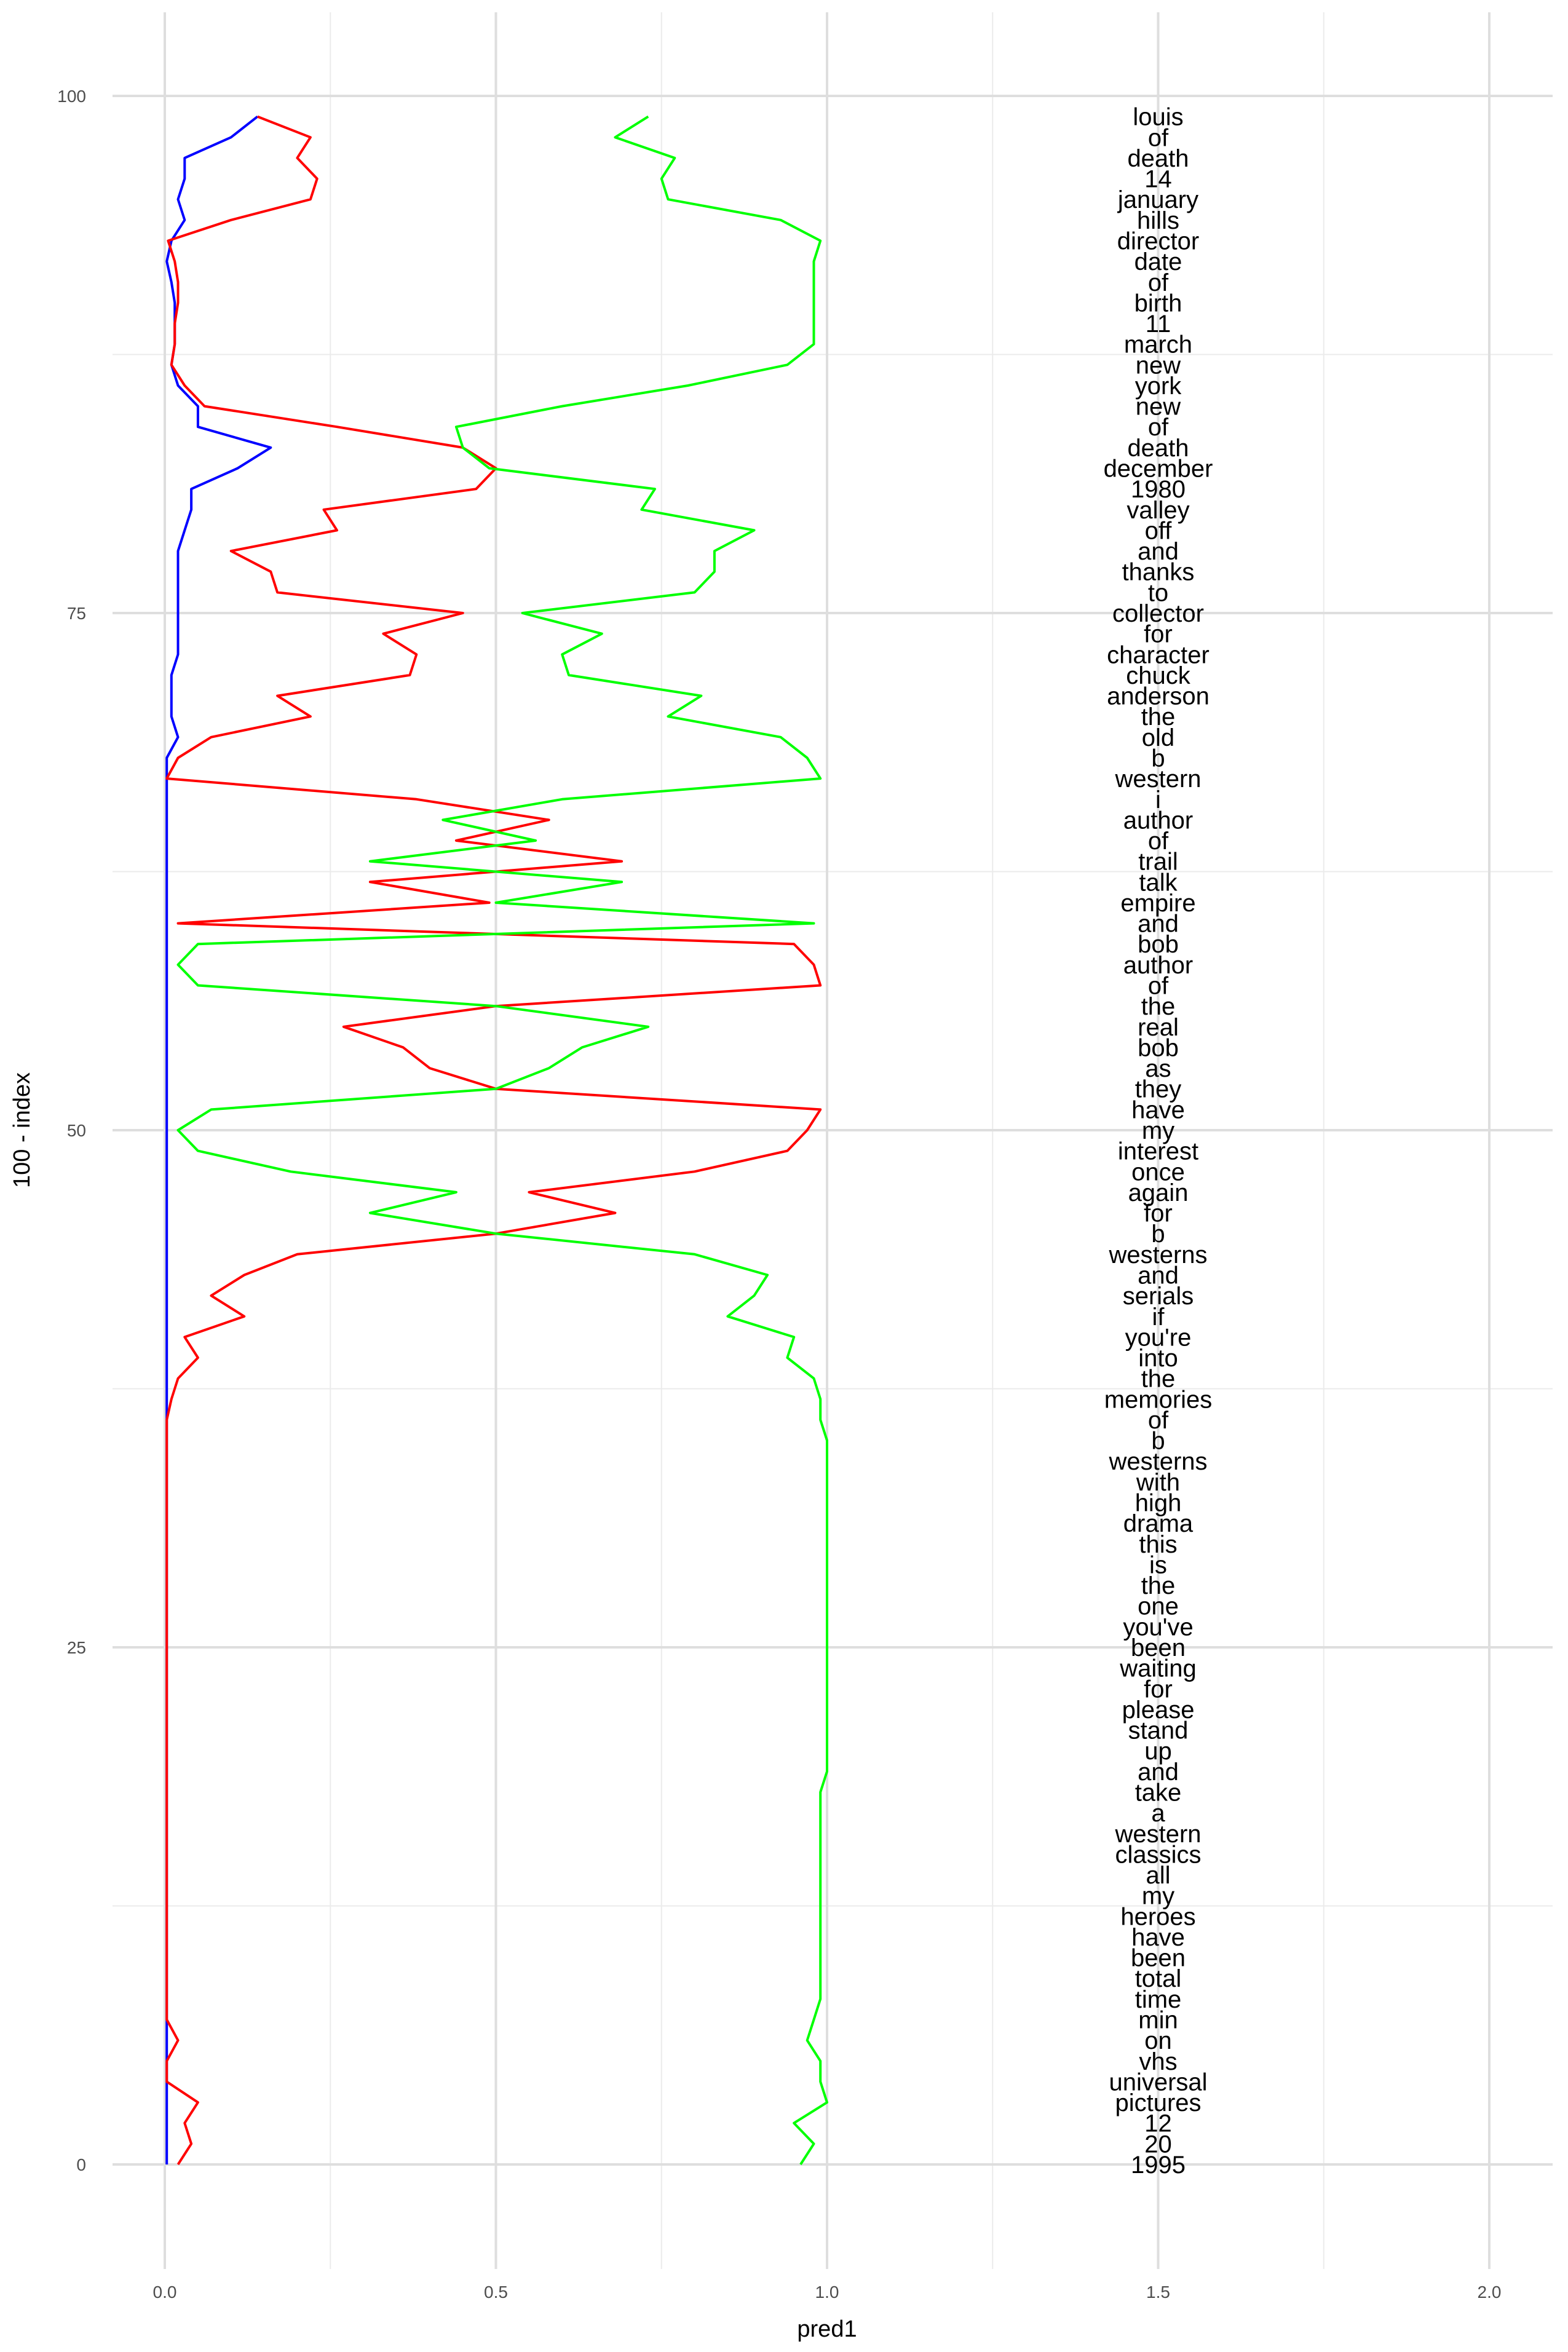 This screenshot has width=1568, height=2352. What do you see at coordinates (1158, 324) in the screenshot?
I see `word-label: 11` at bounding box center [1158, 324].